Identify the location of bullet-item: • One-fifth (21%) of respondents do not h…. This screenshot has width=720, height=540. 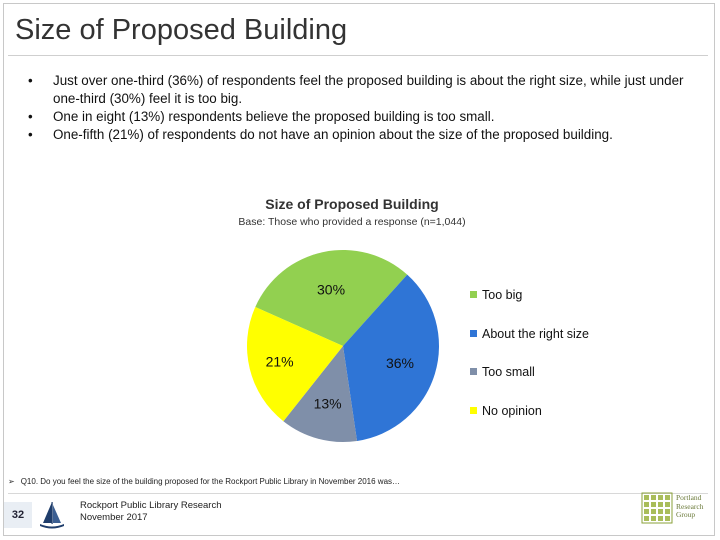
(358, 135).